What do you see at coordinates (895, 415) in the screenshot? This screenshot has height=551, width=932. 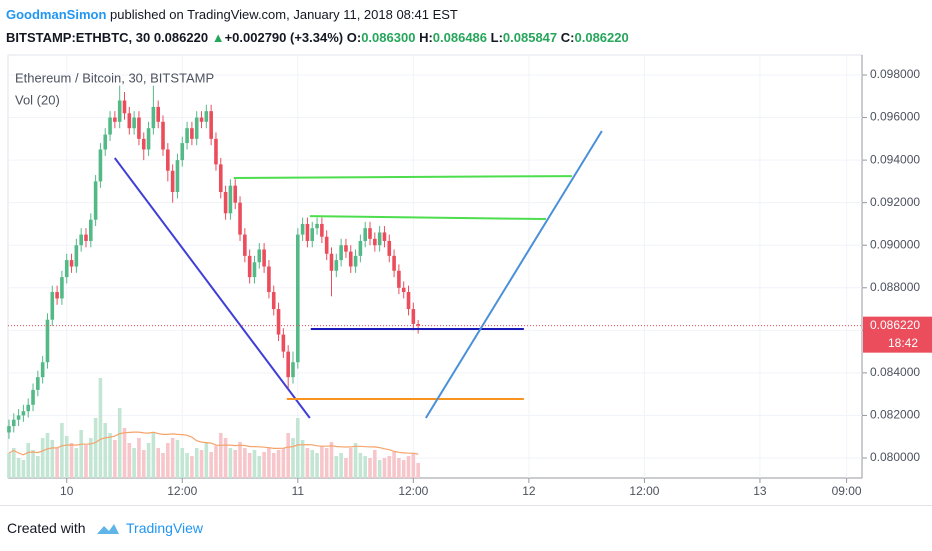 I see `y-tick-label: 0.082000` at bounding box center [895, 415].